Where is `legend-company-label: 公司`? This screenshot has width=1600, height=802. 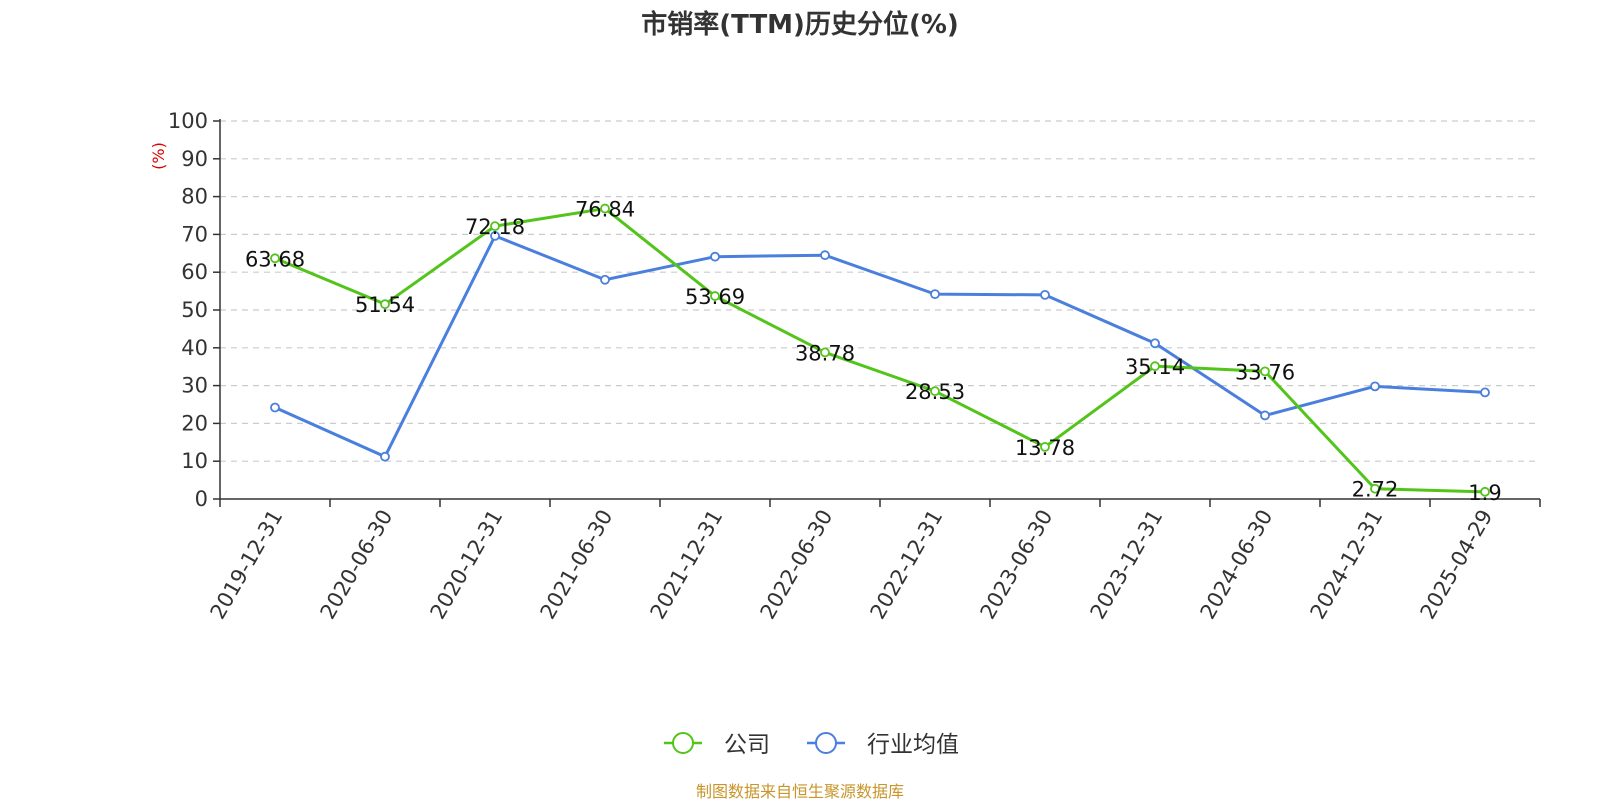 legend-company-label: 公司 is located at coordinates (747, 745).